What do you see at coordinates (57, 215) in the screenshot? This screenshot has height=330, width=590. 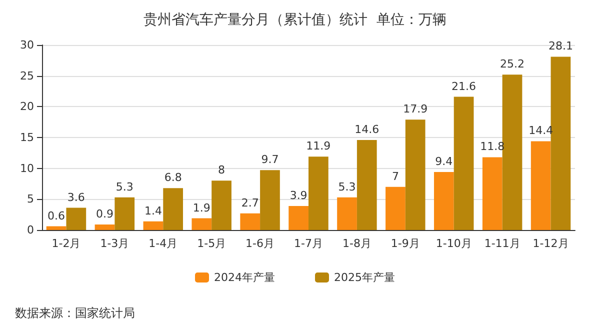 I see `data-label: 0.6` at bounding box center [57, 215].